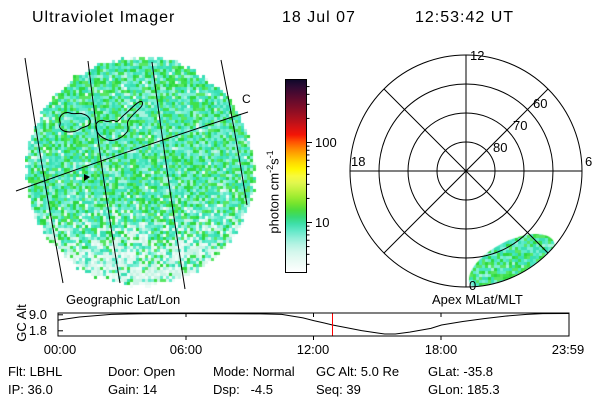 This screenshot has height=400, width=600. Describe the element at coordinates (254, 371) in the screenshot. I see `status-mode: Mode: Normal` at that location.